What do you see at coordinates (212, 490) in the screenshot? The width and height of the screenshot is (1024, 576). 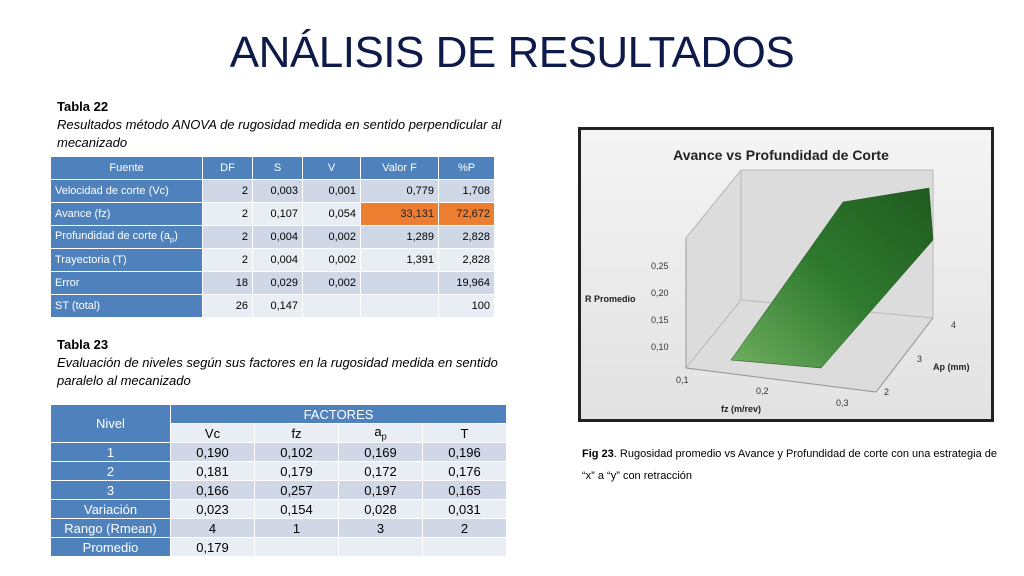 I see `cell-vc: 0,166` at bounding box center [212, 490].